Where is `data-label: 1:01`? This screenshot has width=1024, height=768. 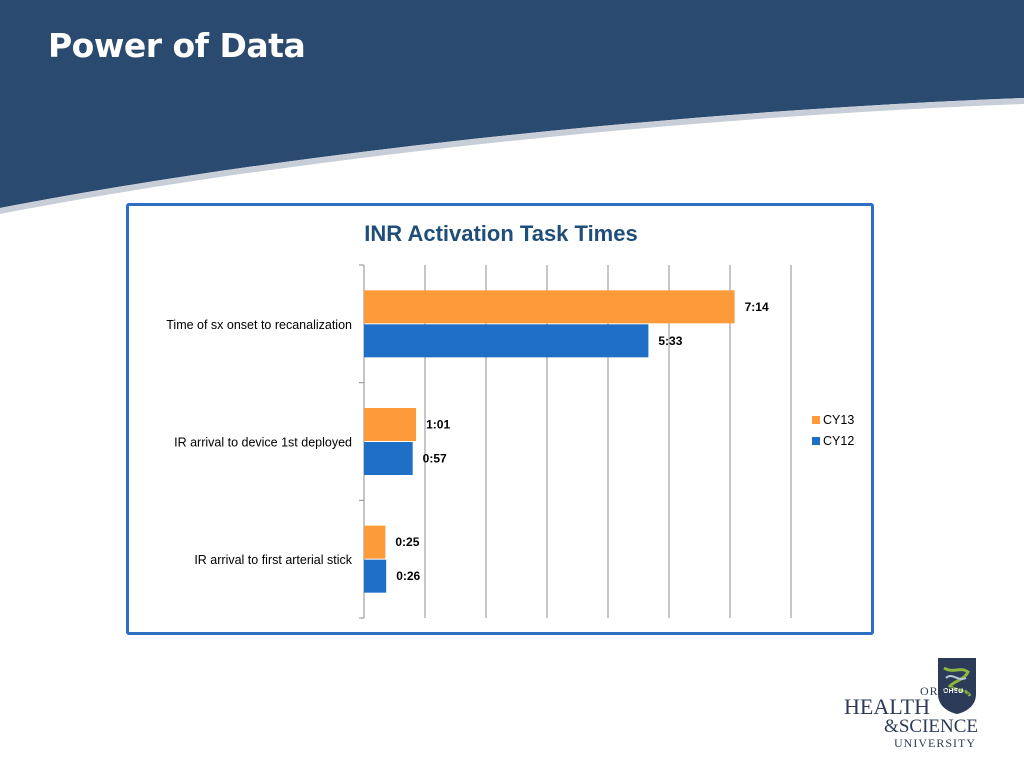
data-label: 1:01 is located at coordinates (438, 425).